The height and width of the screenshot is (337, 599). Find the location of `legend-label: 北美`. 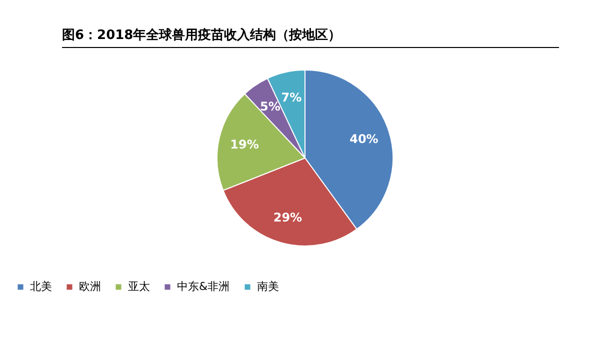

legend-label: 北美 is located at coordinates (41, 286).